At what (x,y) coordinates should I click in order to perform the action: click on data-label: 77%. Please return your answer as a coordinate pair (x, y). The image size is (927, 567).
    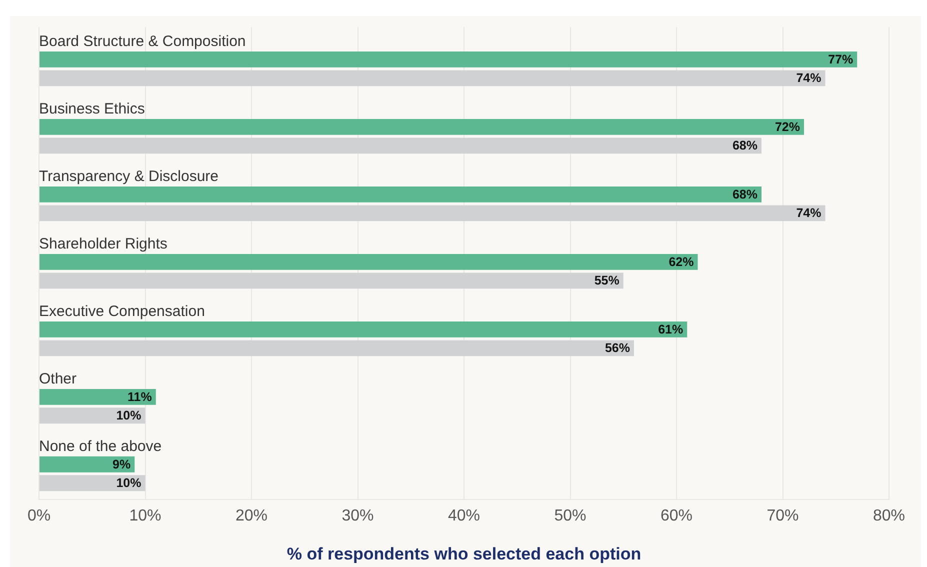
    Looking at the image, I should click on (841, 59).